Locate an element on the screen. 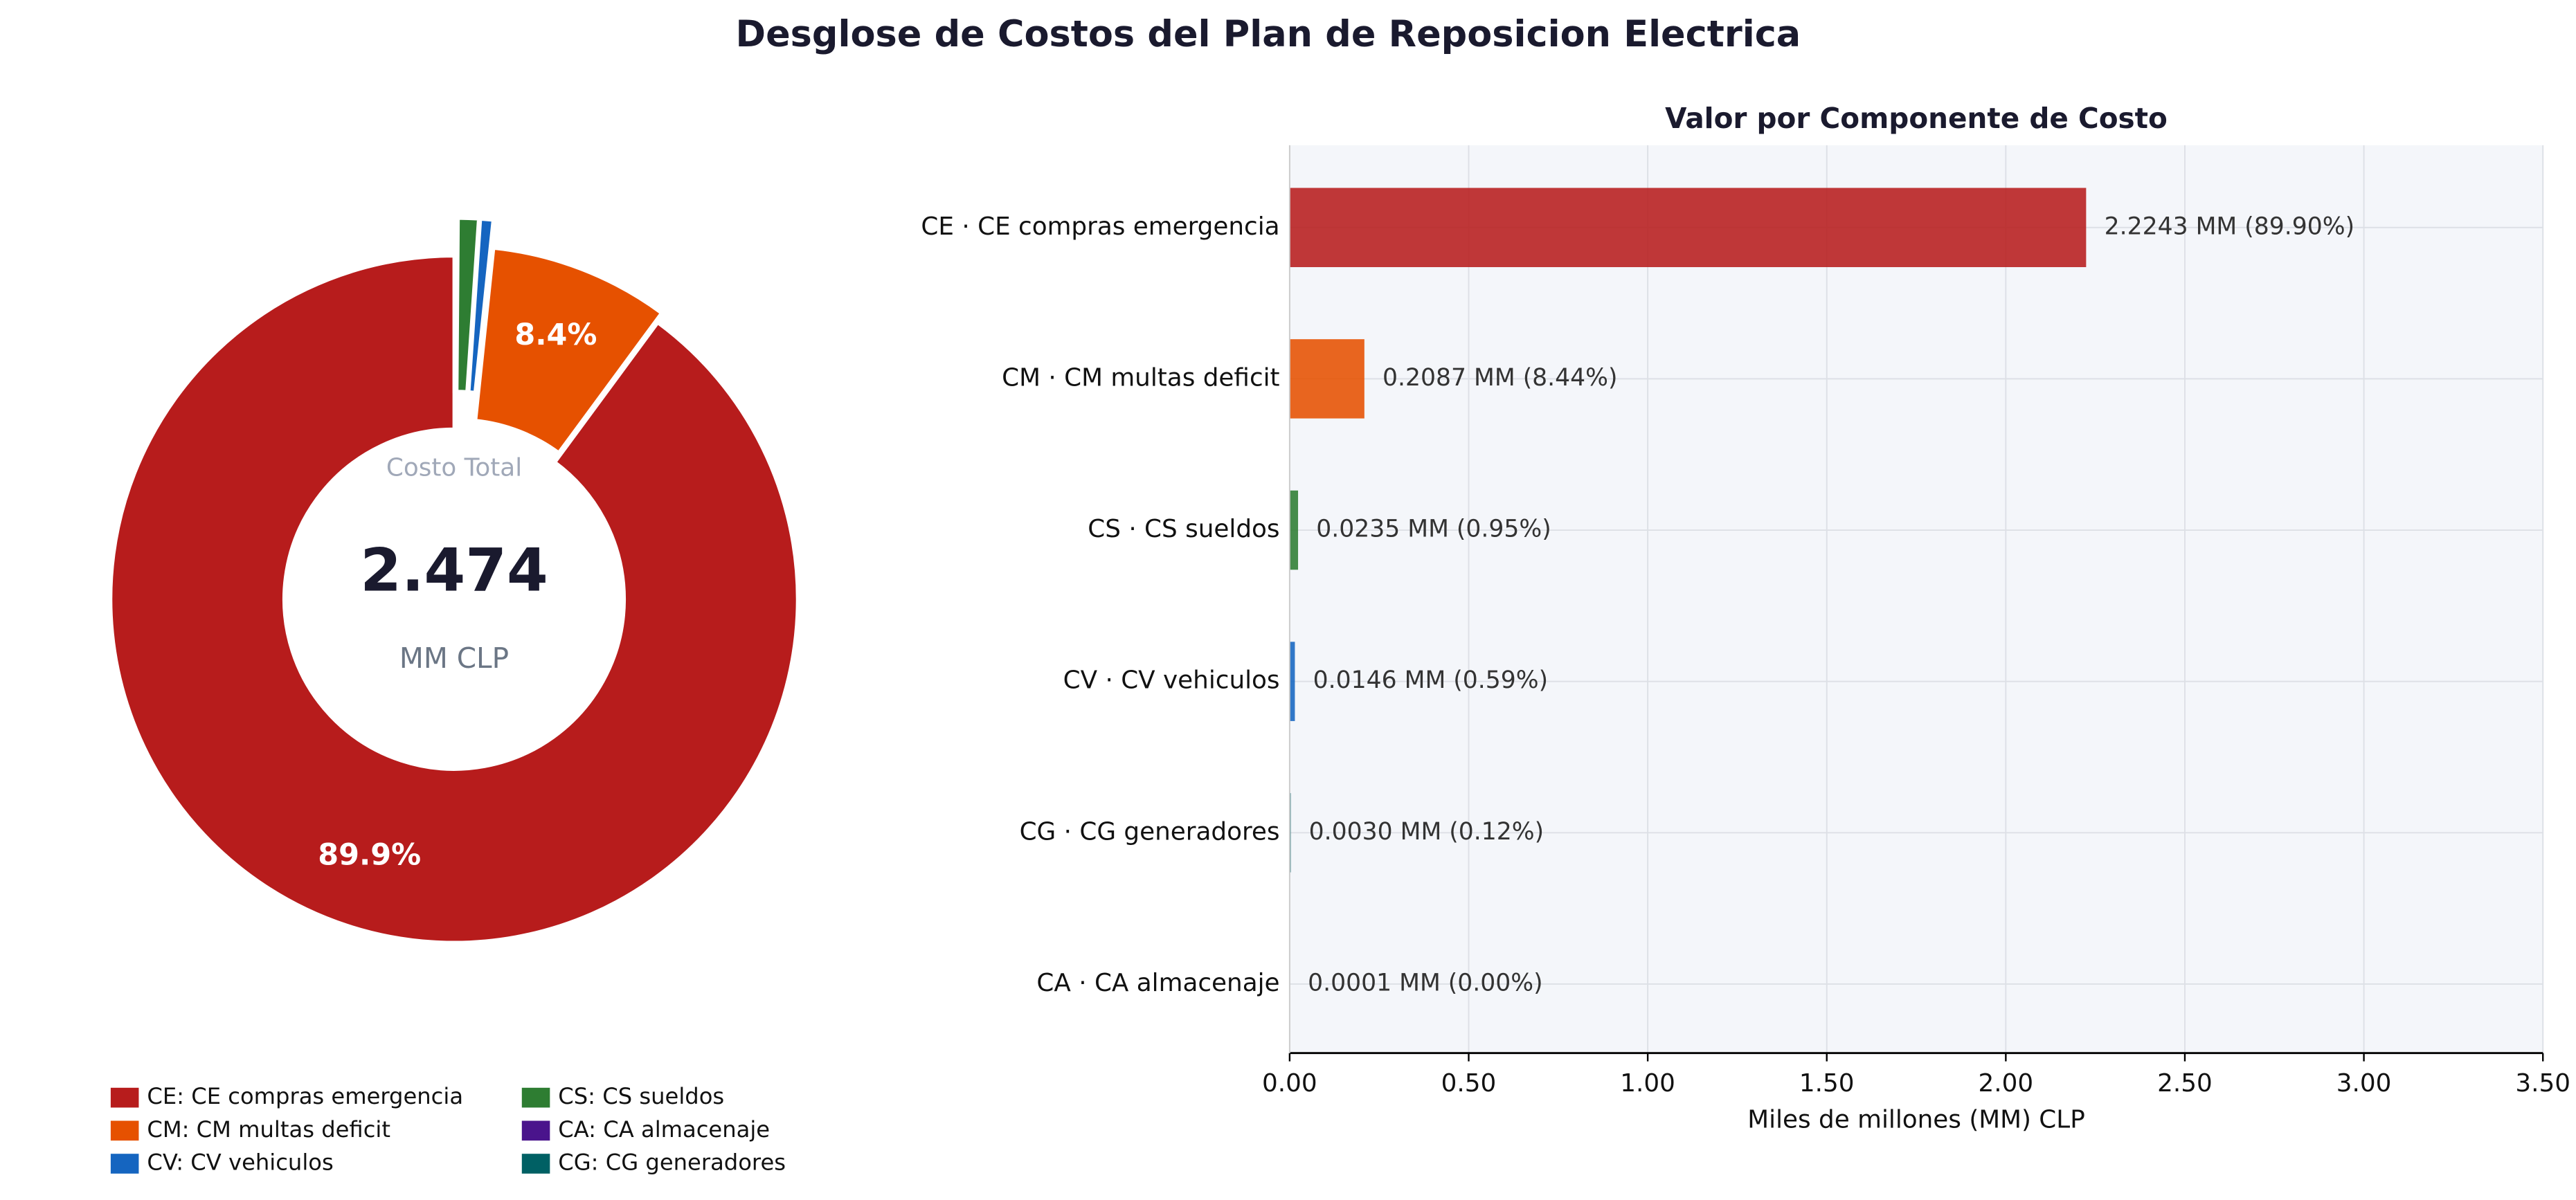  y-tick-label: CM · CM multas deficit is located at coordinates (1140, 377).